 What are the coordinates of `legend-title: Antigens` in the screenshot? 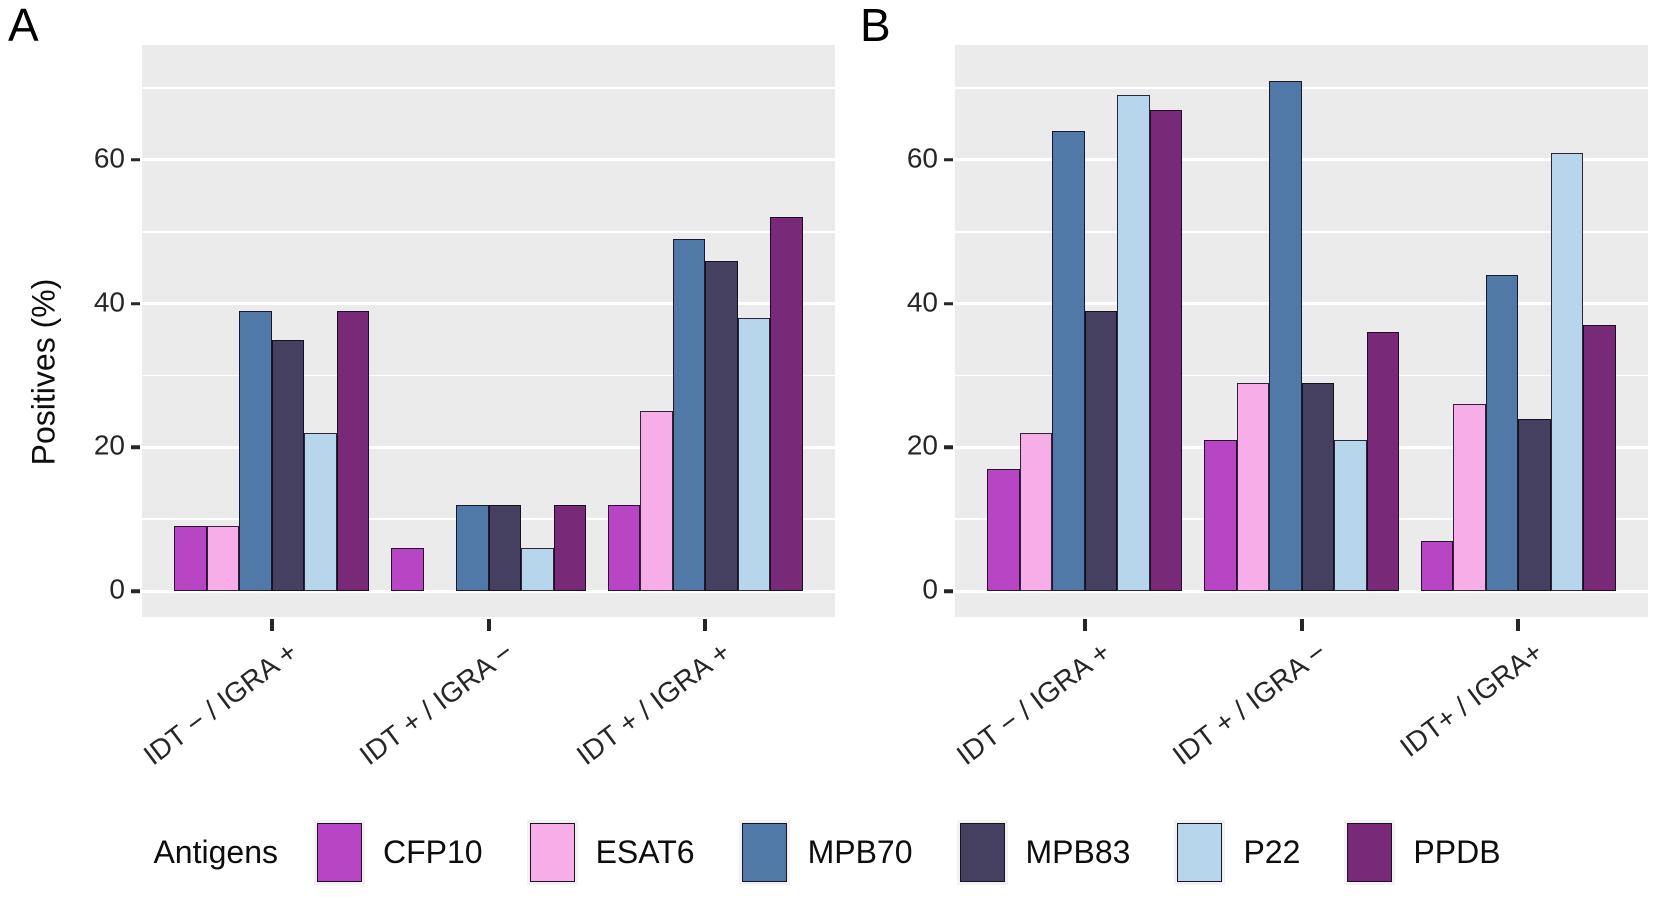 It's located at (215, 852).